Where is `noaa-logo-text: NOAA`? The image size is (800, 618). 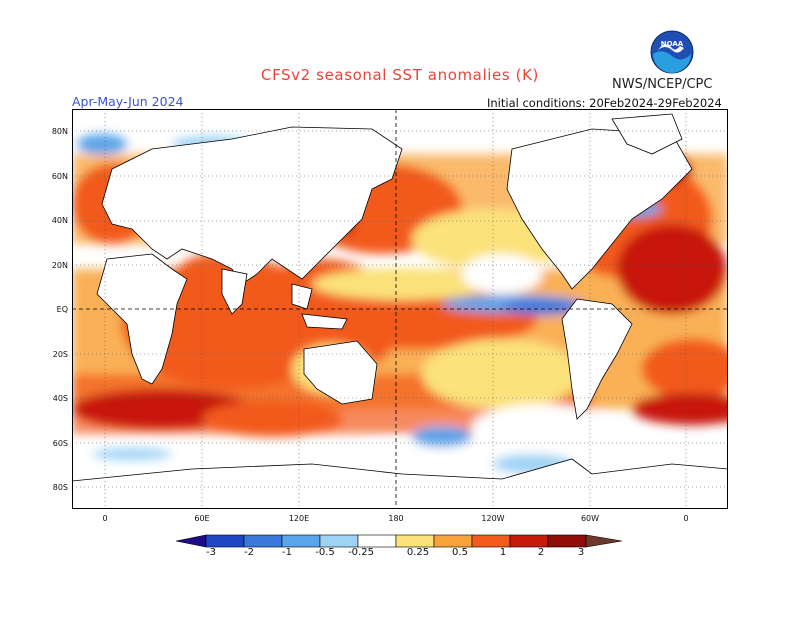
noaa-logo-text: NOAA is located at coordinates (672, 44).